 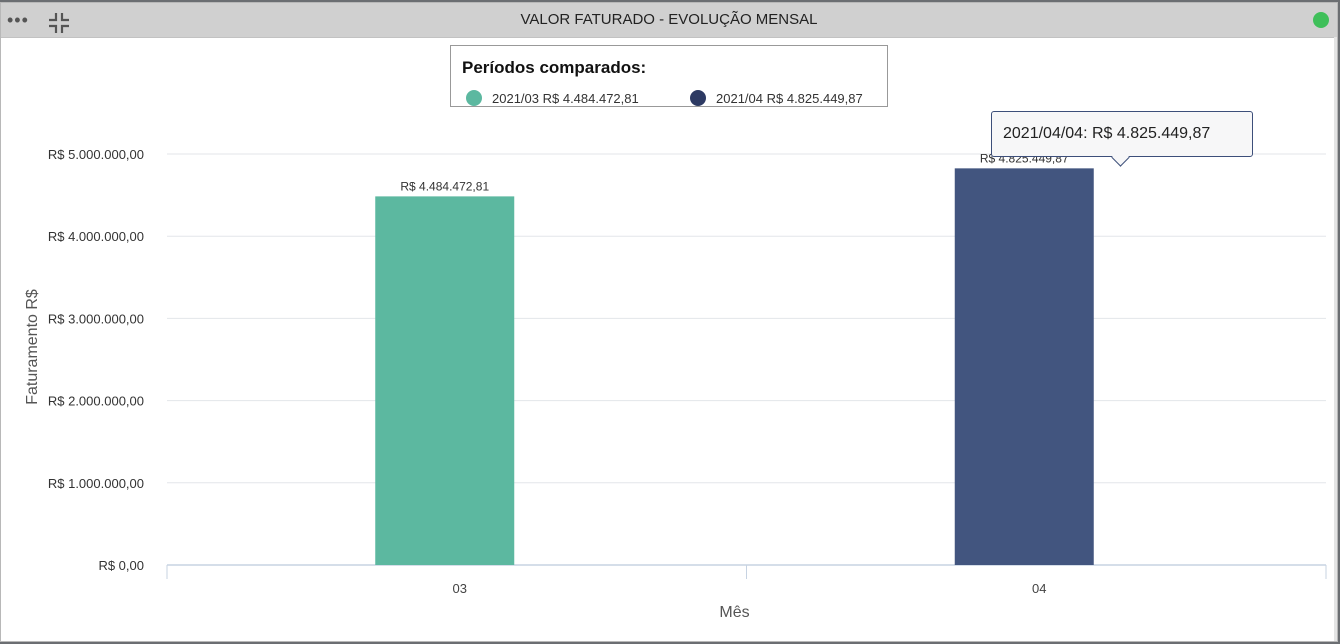 I want to click on x-tick-label: 03, so click(x=460, y=588).